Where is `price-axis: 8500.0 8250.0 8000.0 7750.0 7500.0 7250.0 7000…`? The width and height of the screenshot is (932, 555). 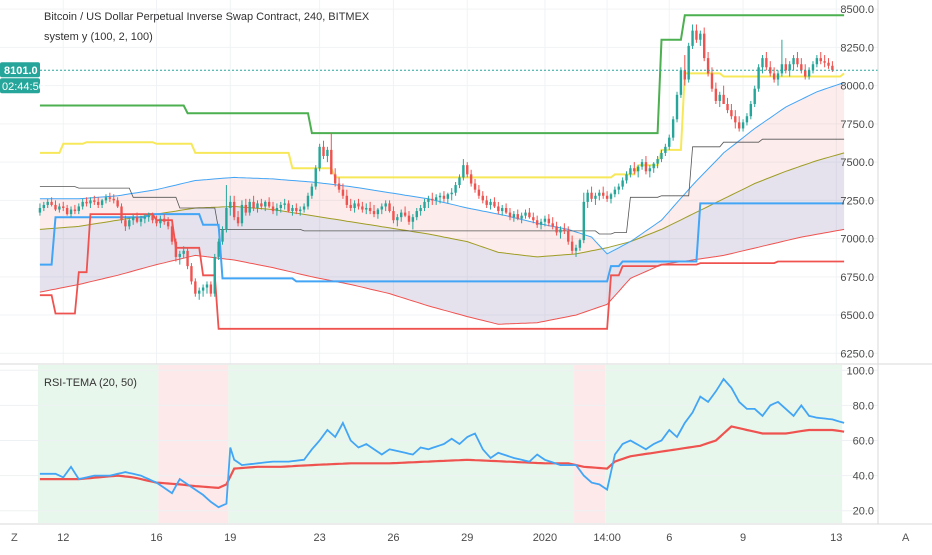 price-axis: 8500.0 8250.0 8000.0 7750.0 7500.0 7250.0 7000… is located at coordinates (859, 262).